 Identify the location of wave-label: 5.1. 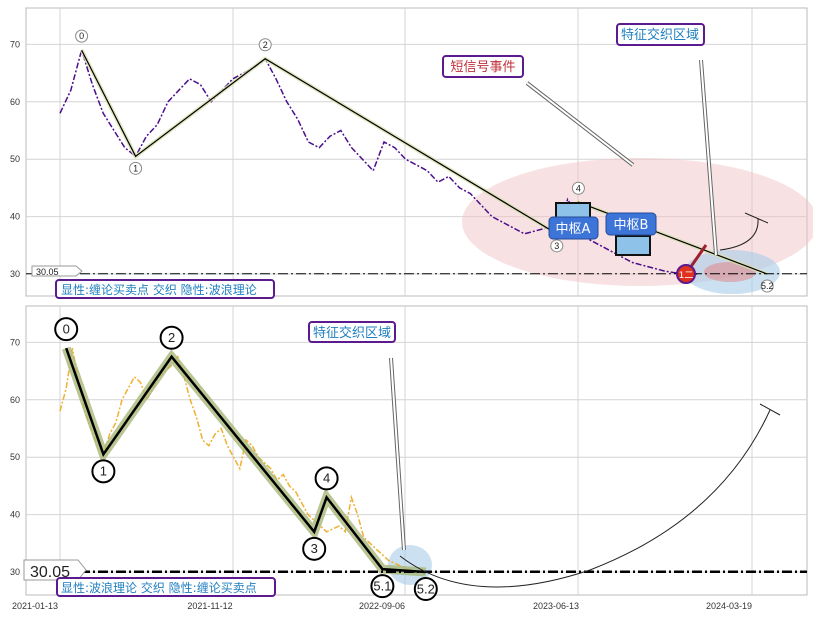
(382, 585).